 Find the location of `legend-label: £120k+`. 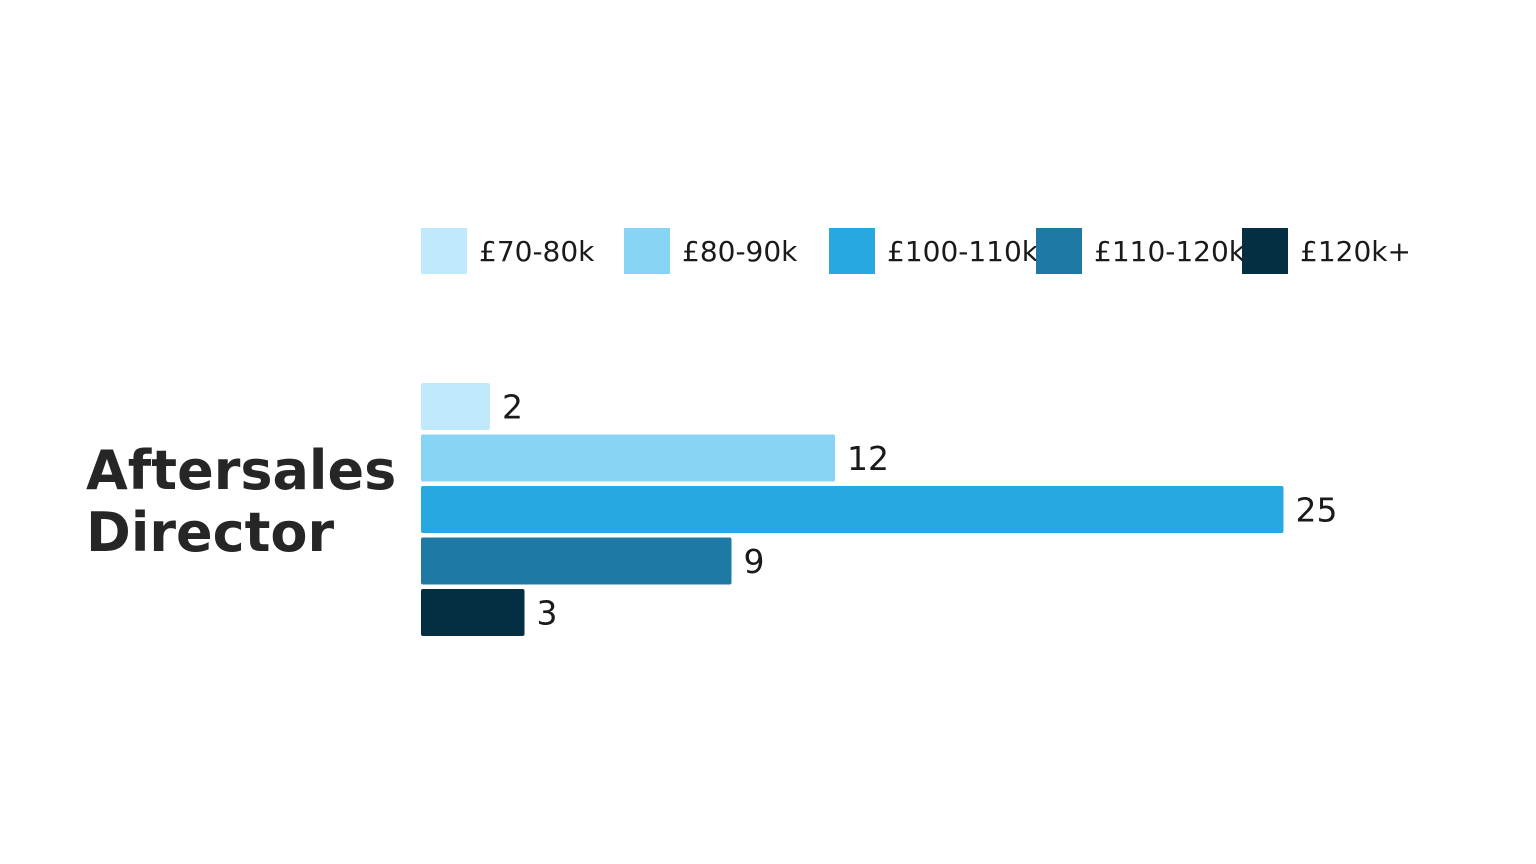

legend-label: £120k+ is located at coordinates (1355, 251).